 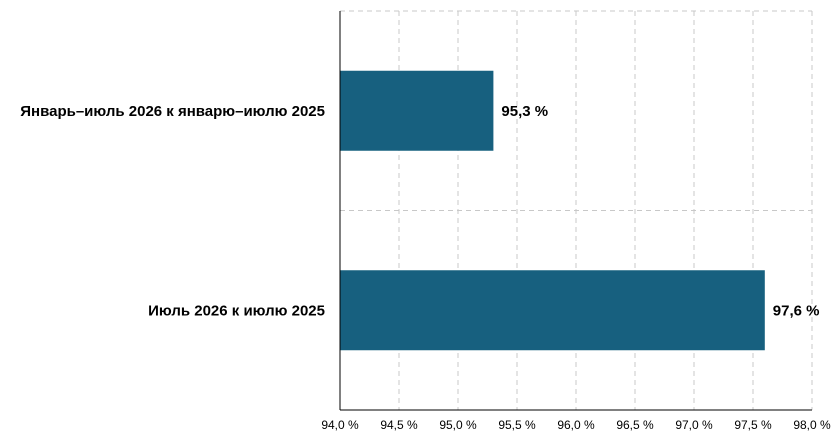 I want to click on category-label: Июль 2026 к июлю 2025, so click(x=236, y=310).